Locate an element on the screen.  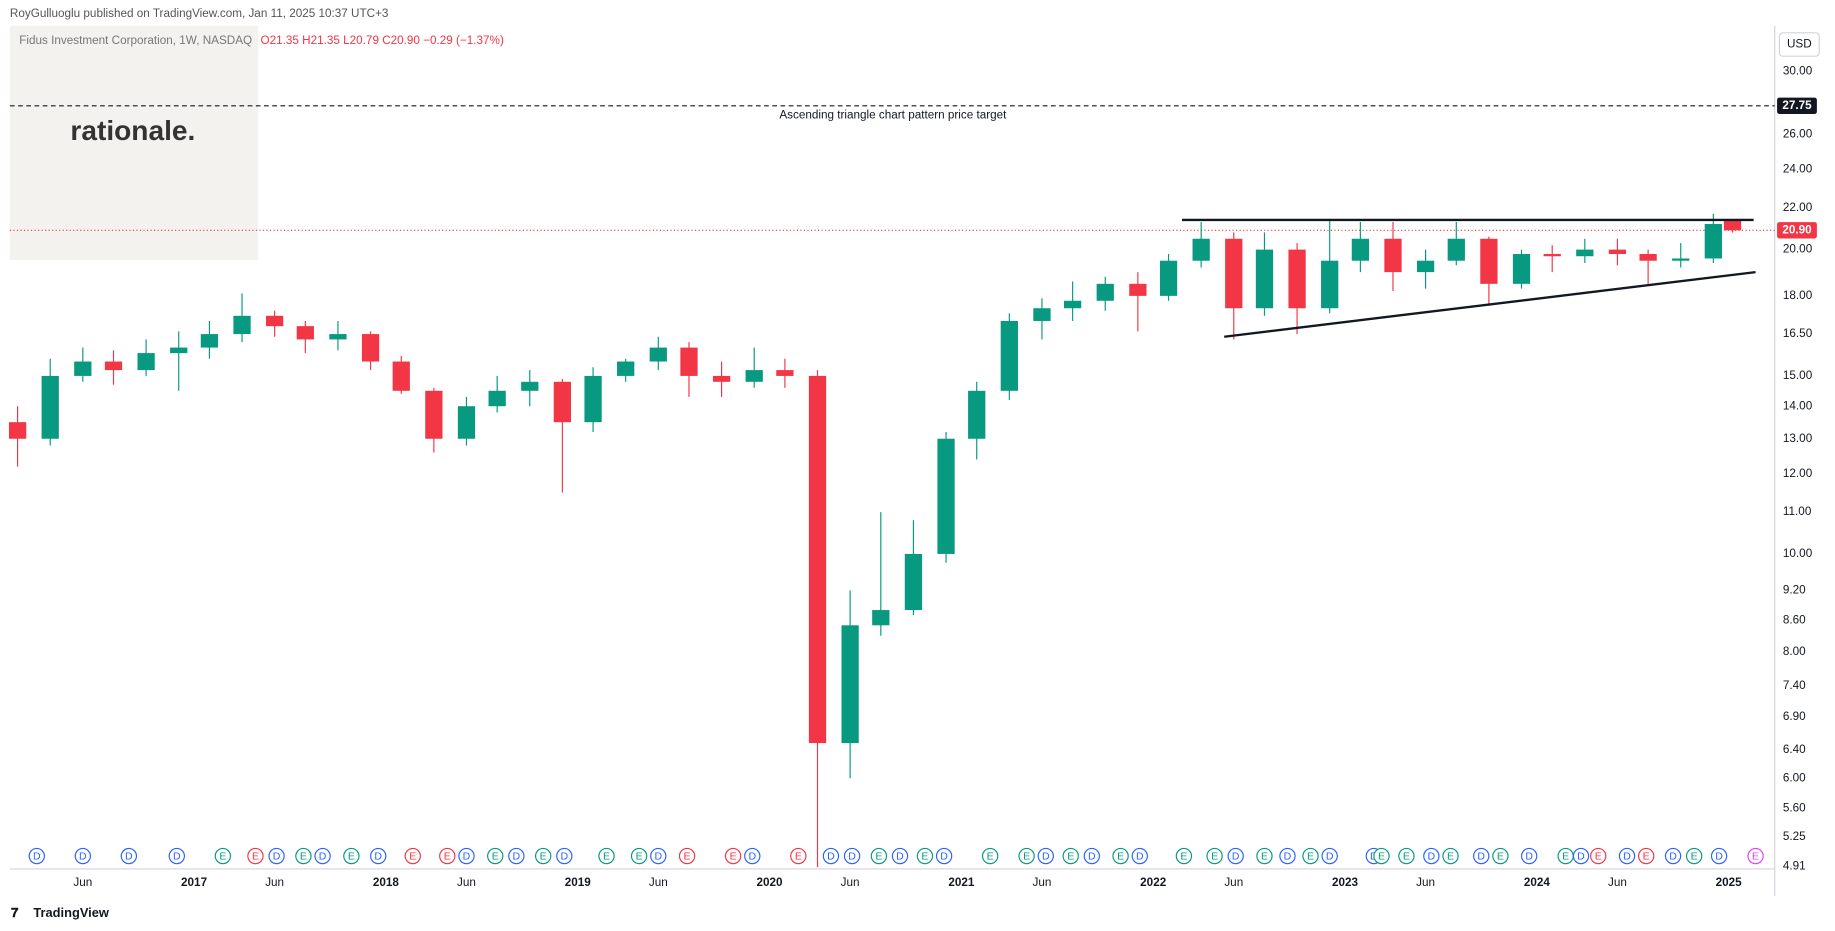
y-tick-label: 11.00 is located at coordinates (1797, 511).